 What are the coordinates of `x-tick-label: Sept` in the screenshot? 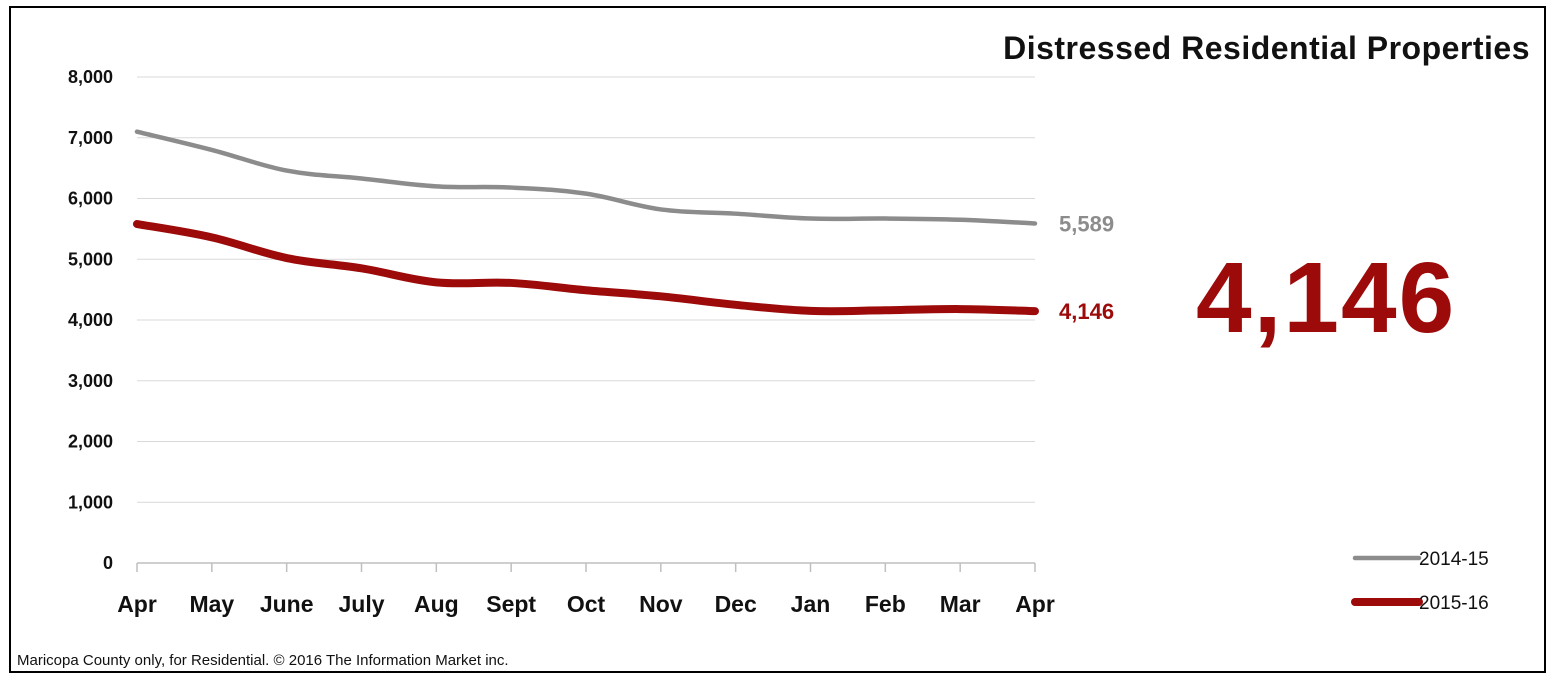 It's located at (511, 604).